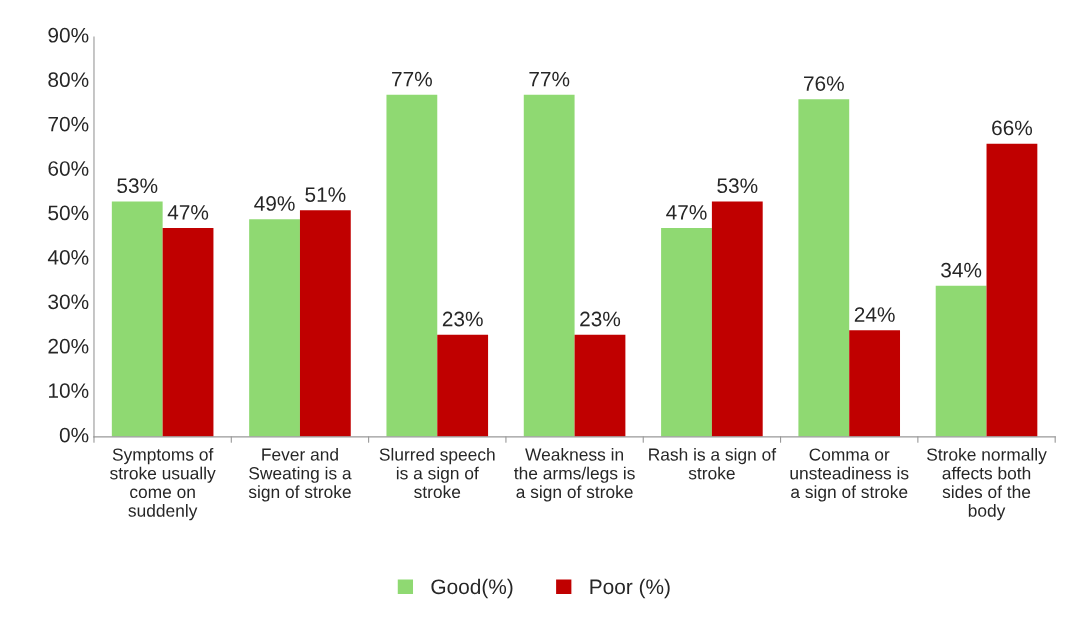 This screenshot has height=617, width=1068. I want to click on y-tick-label: 90%, so click(68, 35).